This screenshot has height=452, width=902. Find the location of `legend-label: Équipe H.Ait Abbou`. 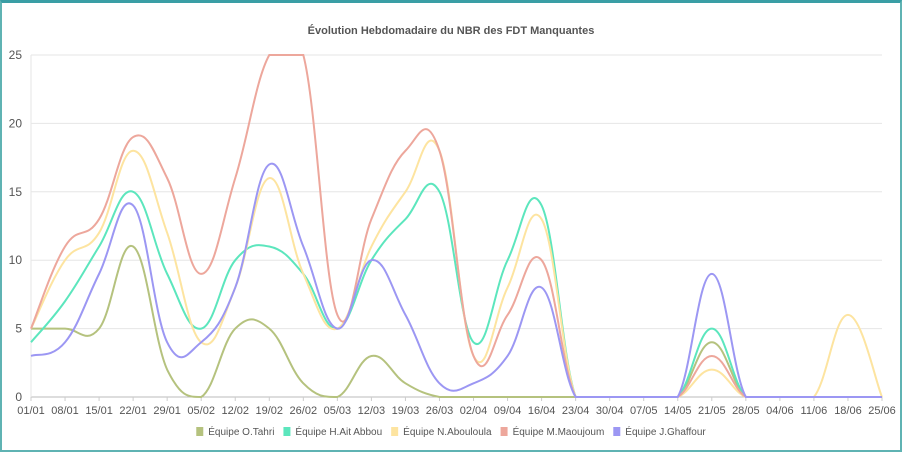

legend-label: Équipe H.Ait Abbou is located at coordinates (338, 431).